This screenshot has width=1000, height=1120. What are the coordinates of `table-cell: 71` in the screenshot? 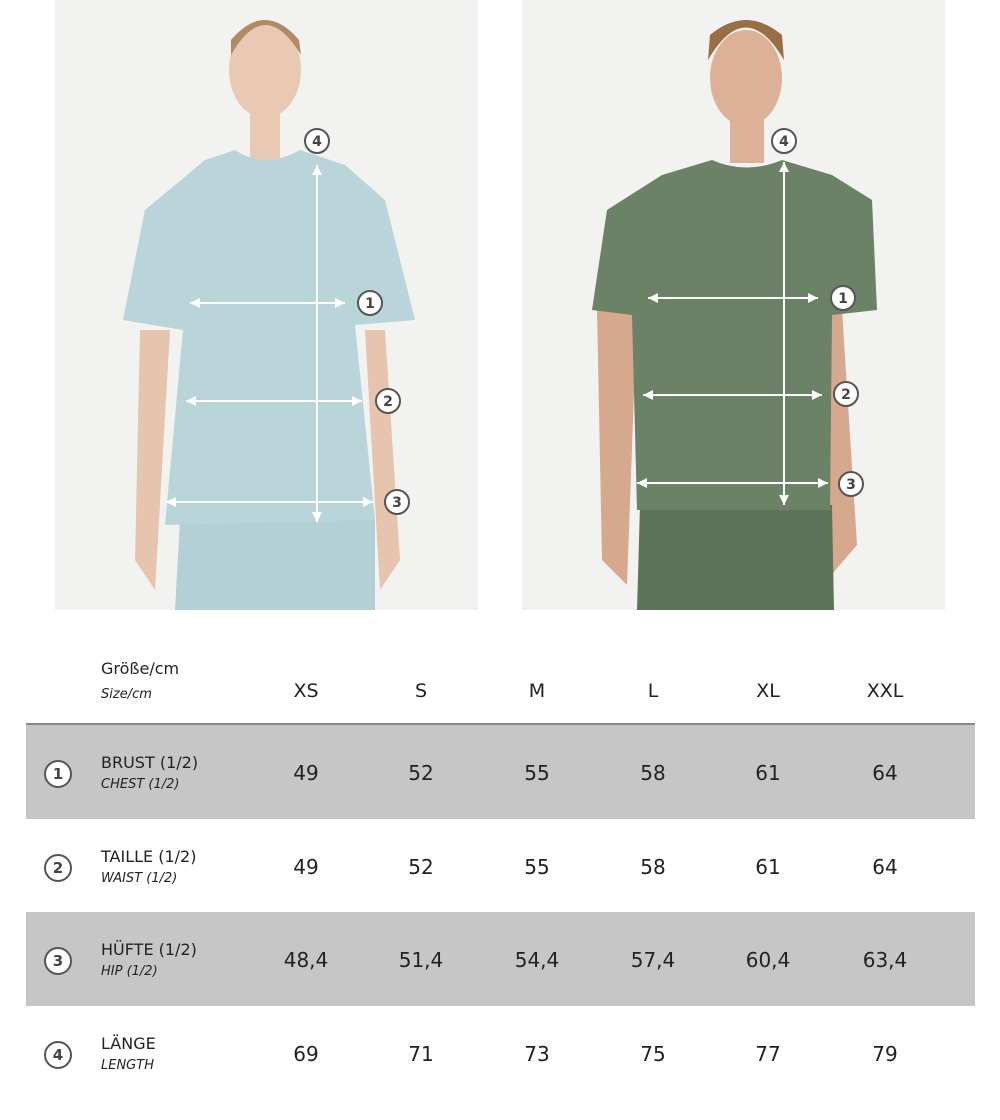 It's located at (421, 1054).